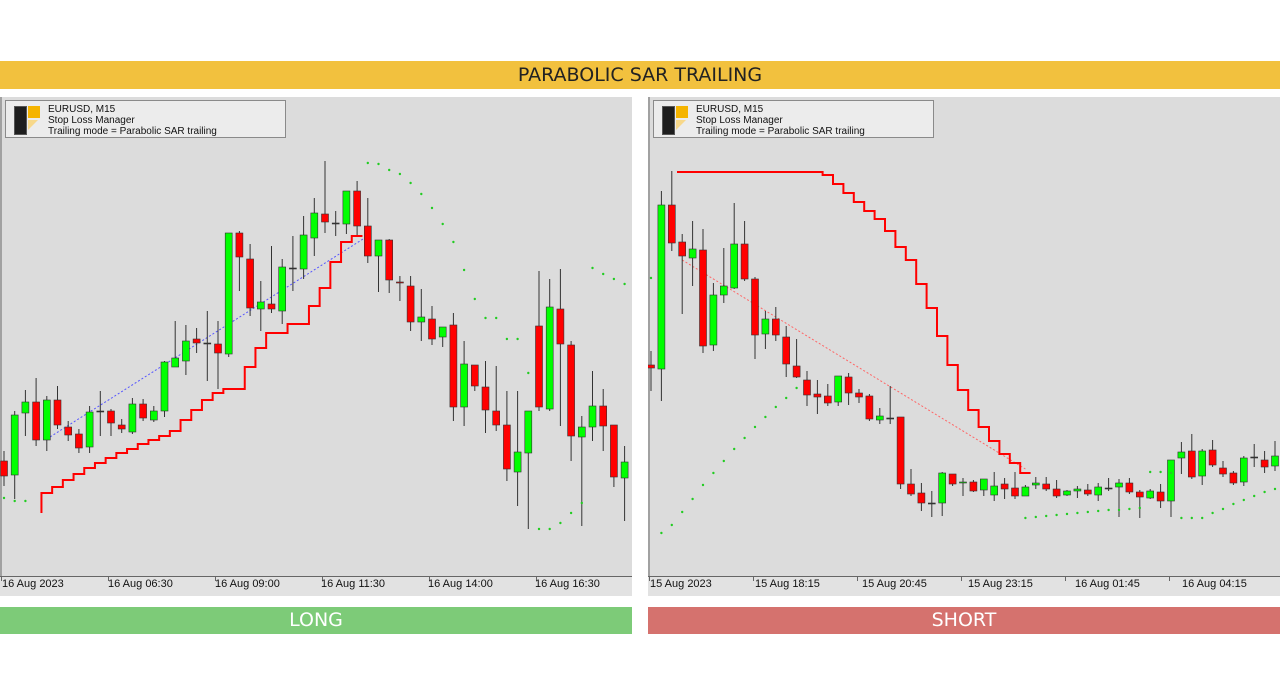 The image size is (1280, 696). Describe the element at coordinates (316, 620) in the screenshot. I see `long-label: LONG` at that location.